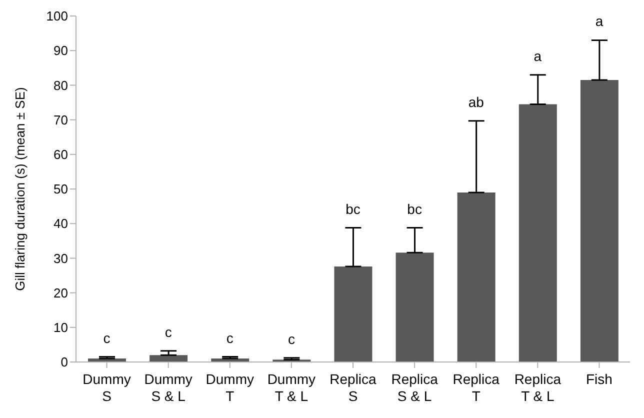 This screenshot has height=418, width=644. What do you see at coordinates (61, 50) in the screenshot?
I see `y-tick-label: 90` at bounding box center [61, 50].